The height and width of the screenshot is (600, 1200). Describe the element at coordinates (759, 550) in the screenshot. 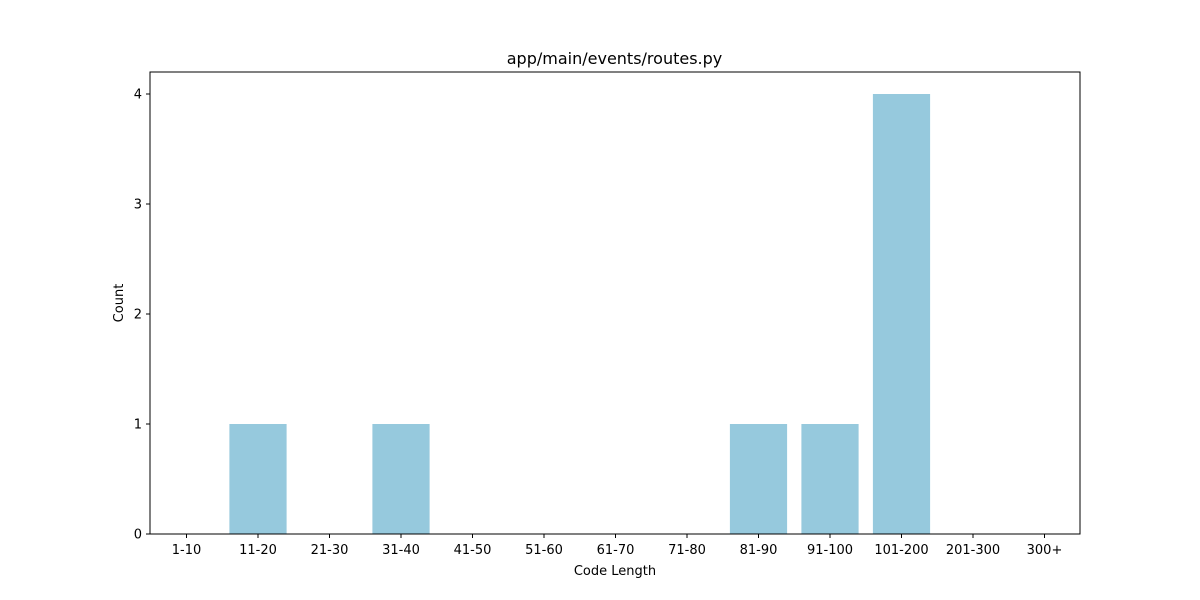

I see `x-tick-label: 81-90` at that location.